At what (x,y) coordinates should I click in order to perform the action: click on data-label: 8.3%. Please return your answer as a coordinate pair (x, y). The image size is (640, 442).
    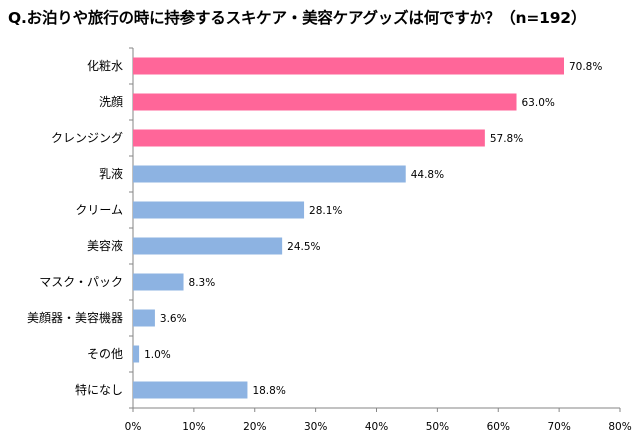
    Looking at the image, I should click on (202, 283).